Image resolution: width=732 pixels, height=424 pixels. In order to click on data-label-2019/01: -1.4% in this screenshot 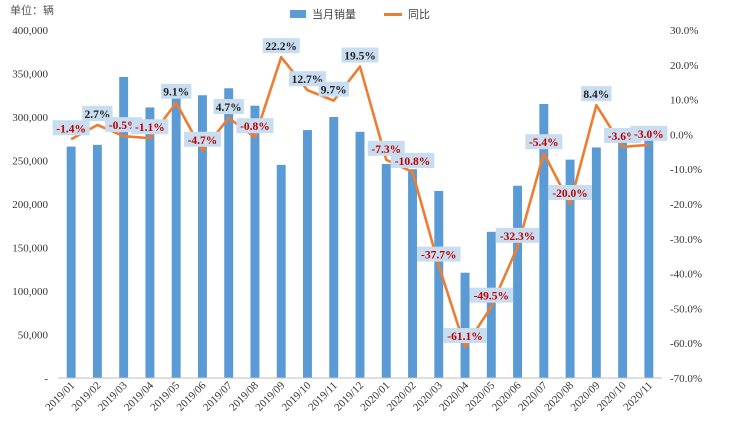, I will do `click(71, 128)`.